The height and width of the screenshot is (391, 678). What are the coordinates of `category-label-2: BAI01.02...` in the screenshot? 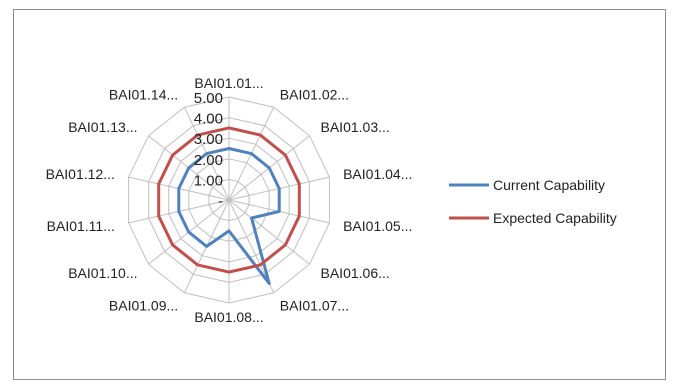 It's located at (314, 95).